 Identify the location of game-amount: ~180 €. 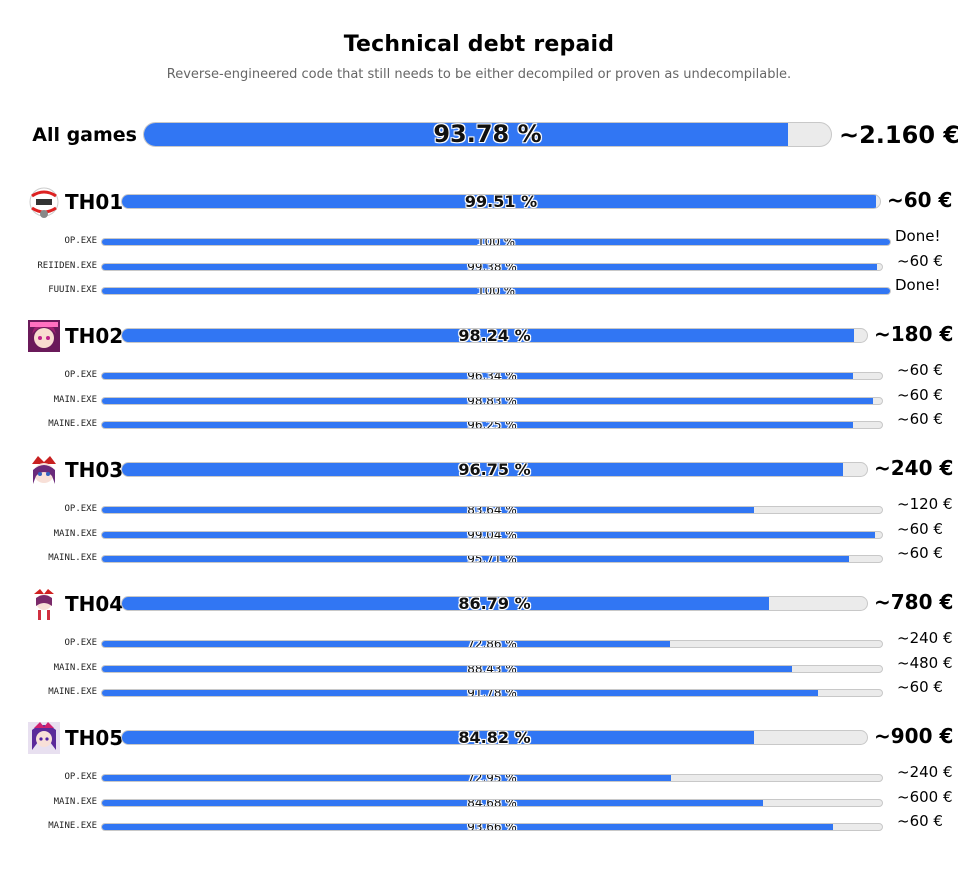
(914, 334).